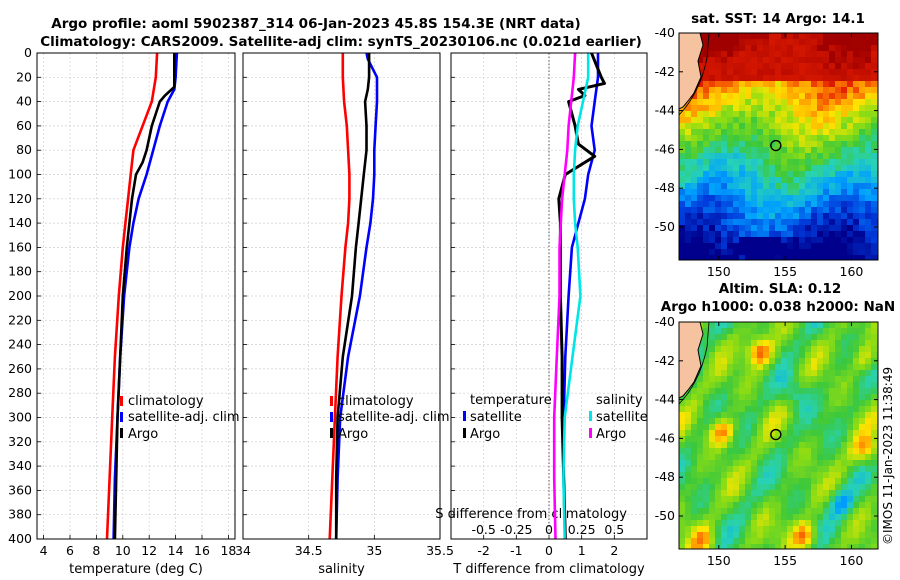 This screenshot has width=900, height=580. I want to click on legend-swatch-climatology, so click(121, 401).